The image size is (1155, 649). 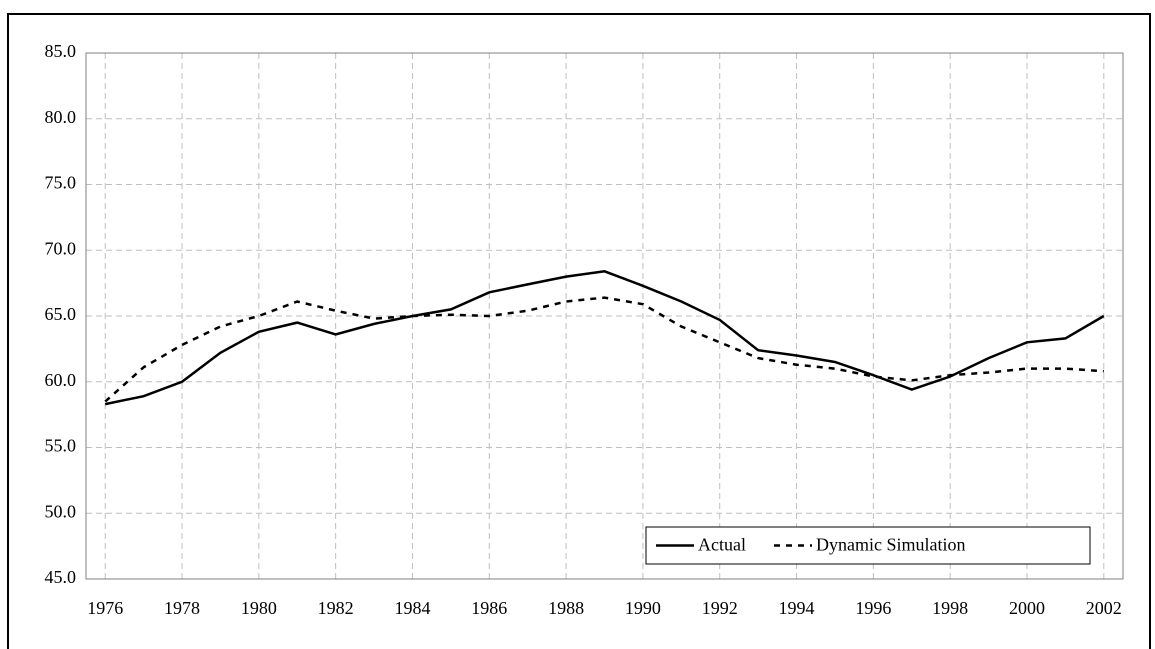 What do you see at coordinates (604, 349) in the screenshot?
I see `series-line` at bounding box center [604, 349].